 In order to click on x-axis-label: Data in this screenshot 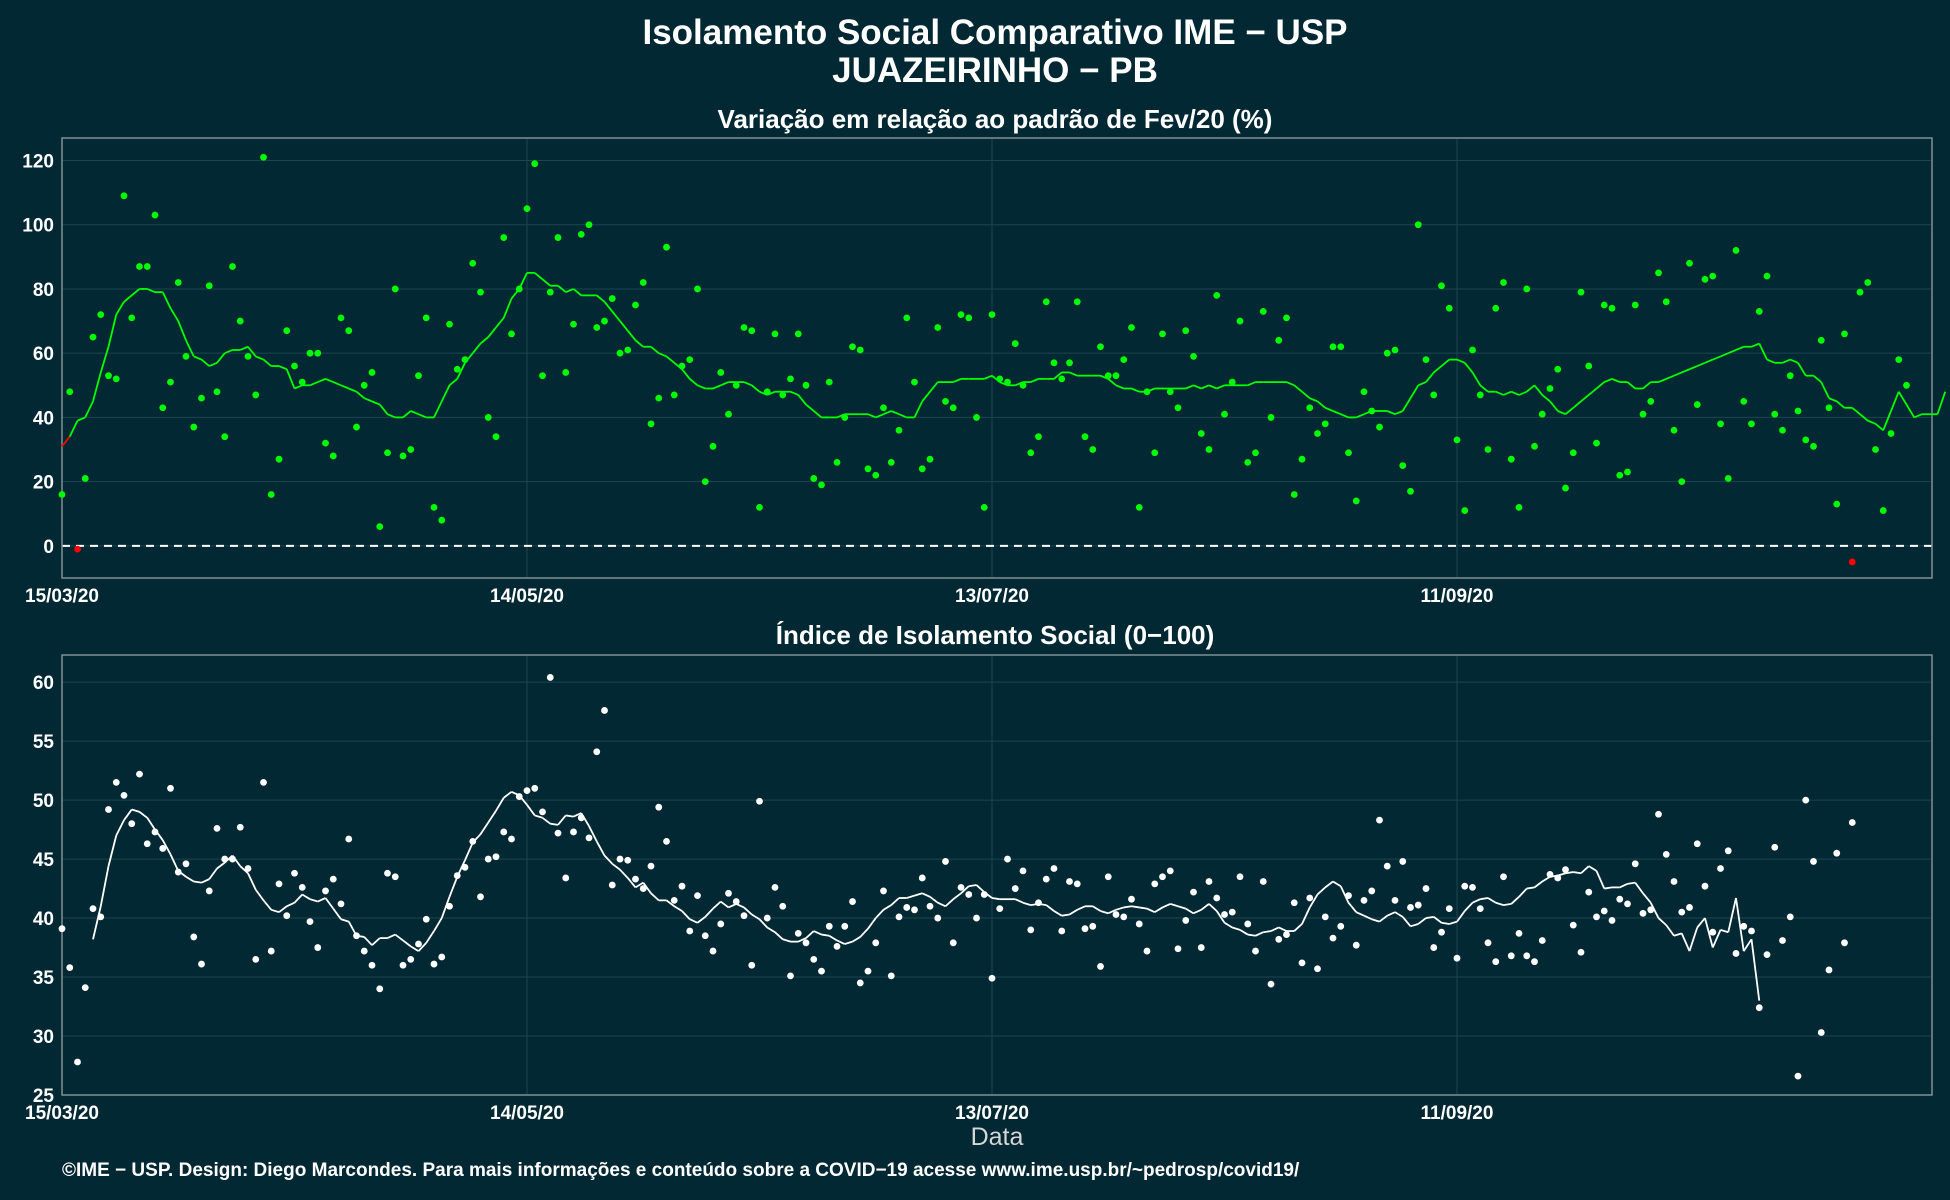, I will do `click(997, 1137)`.